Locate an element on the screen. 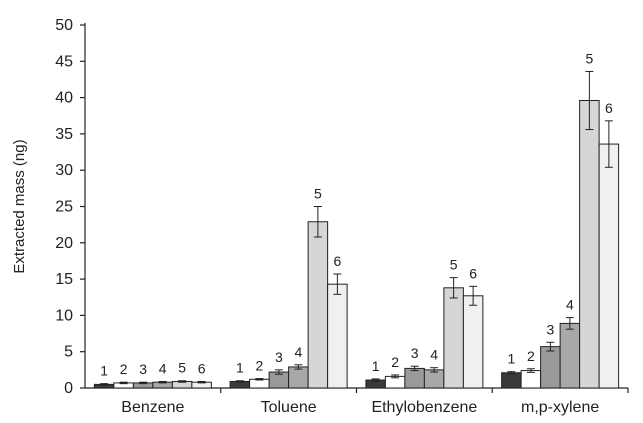  y-tick-label: 25 is located at coordinates (64, 207).